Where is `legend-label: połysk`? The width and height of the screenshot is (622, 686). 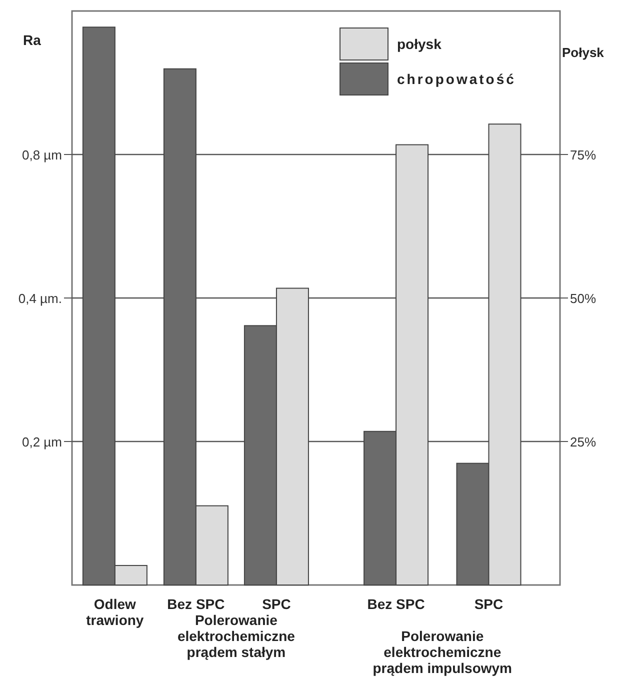
legend-label: połysk is located at coordinates (419, 44).